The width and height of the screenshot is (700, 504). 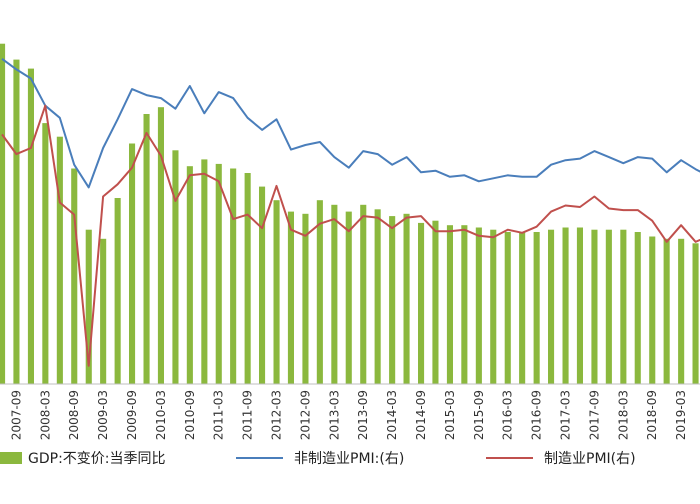 I want to click on x-tick-label: 2013-09, so click(x=363, y=415).